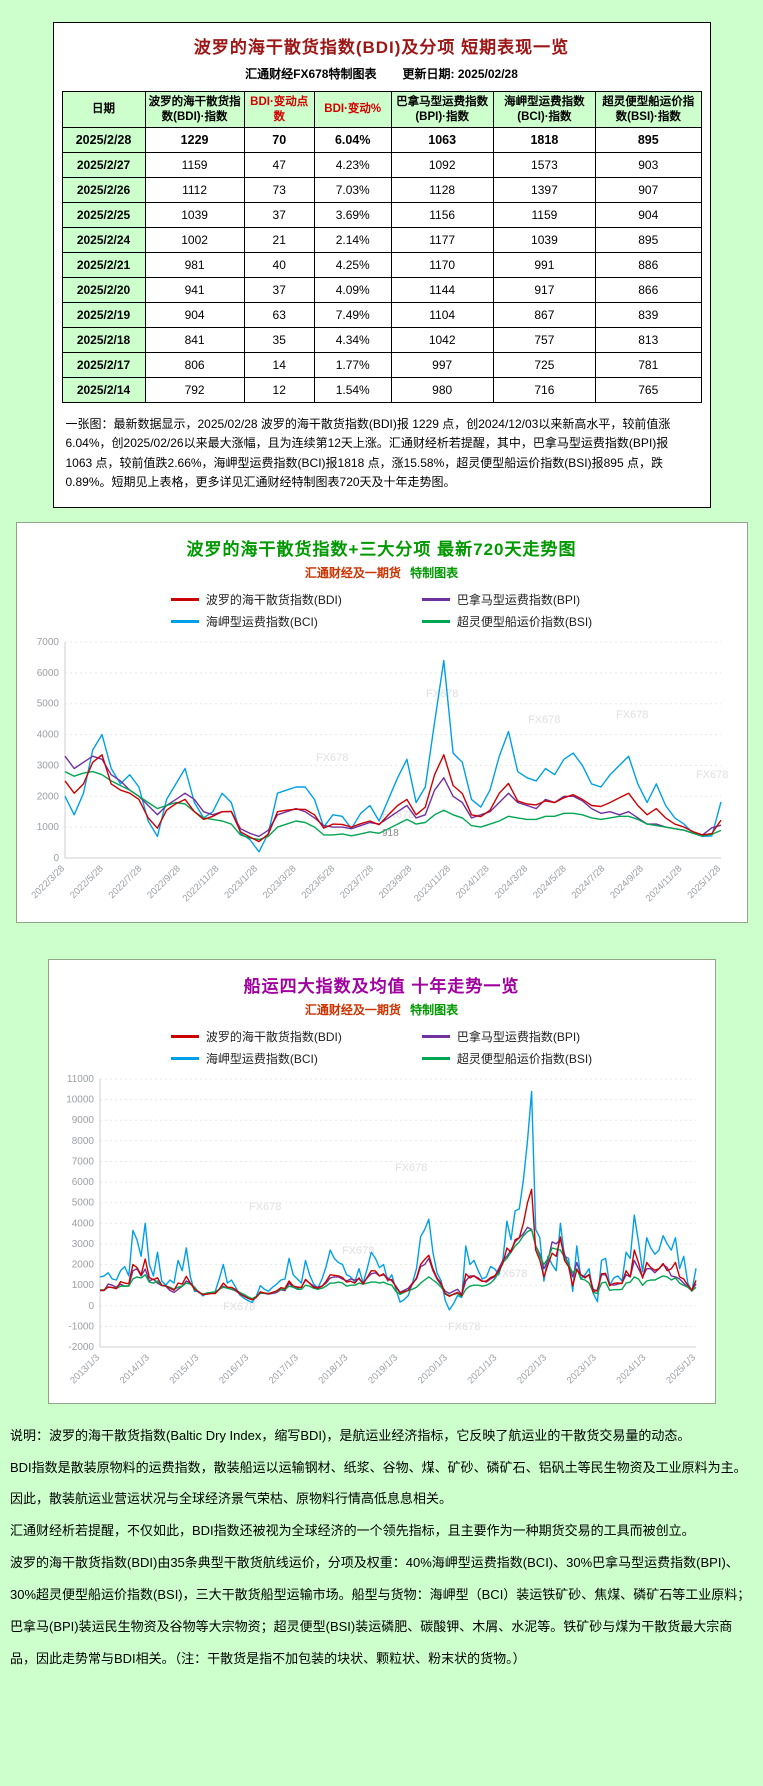 This screenshot has width=763, height=1786. I want to click on y-grid, so click(392, 750).